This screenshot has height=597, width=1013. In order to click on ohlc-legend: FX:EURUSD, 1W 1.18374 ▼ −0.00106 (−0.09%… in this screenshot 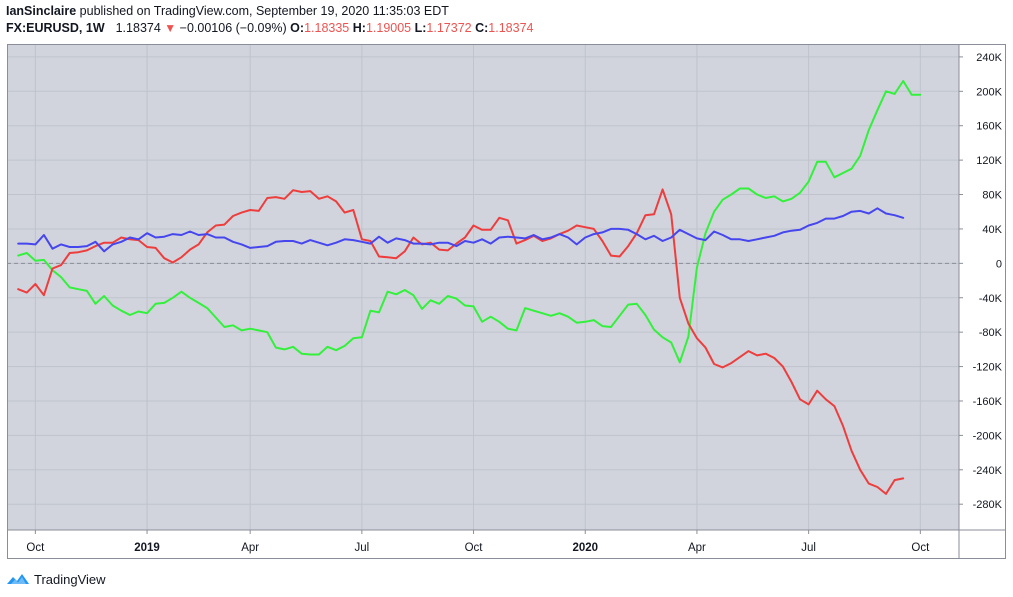, I will do `click(506, 28)`.